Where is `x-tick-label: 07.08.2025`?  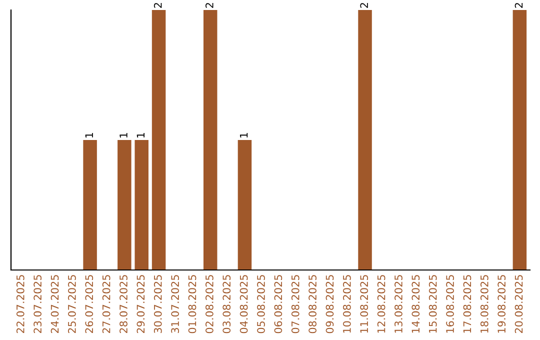
x-tick-label: 07.08.2025 is located at coordinates (295, 304).